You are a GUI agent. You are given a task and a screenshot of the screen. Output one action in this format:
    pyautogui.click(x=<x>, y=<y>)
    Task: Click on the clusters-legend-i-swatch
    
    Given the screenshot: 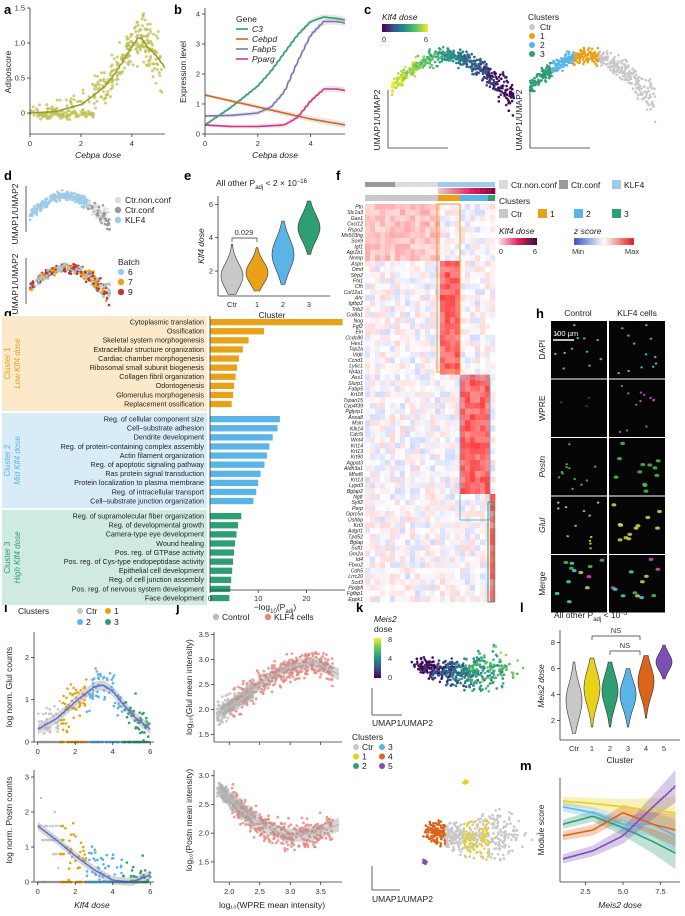 What is the action you would take?
    pyautogui.click(x=80, y=611)
    